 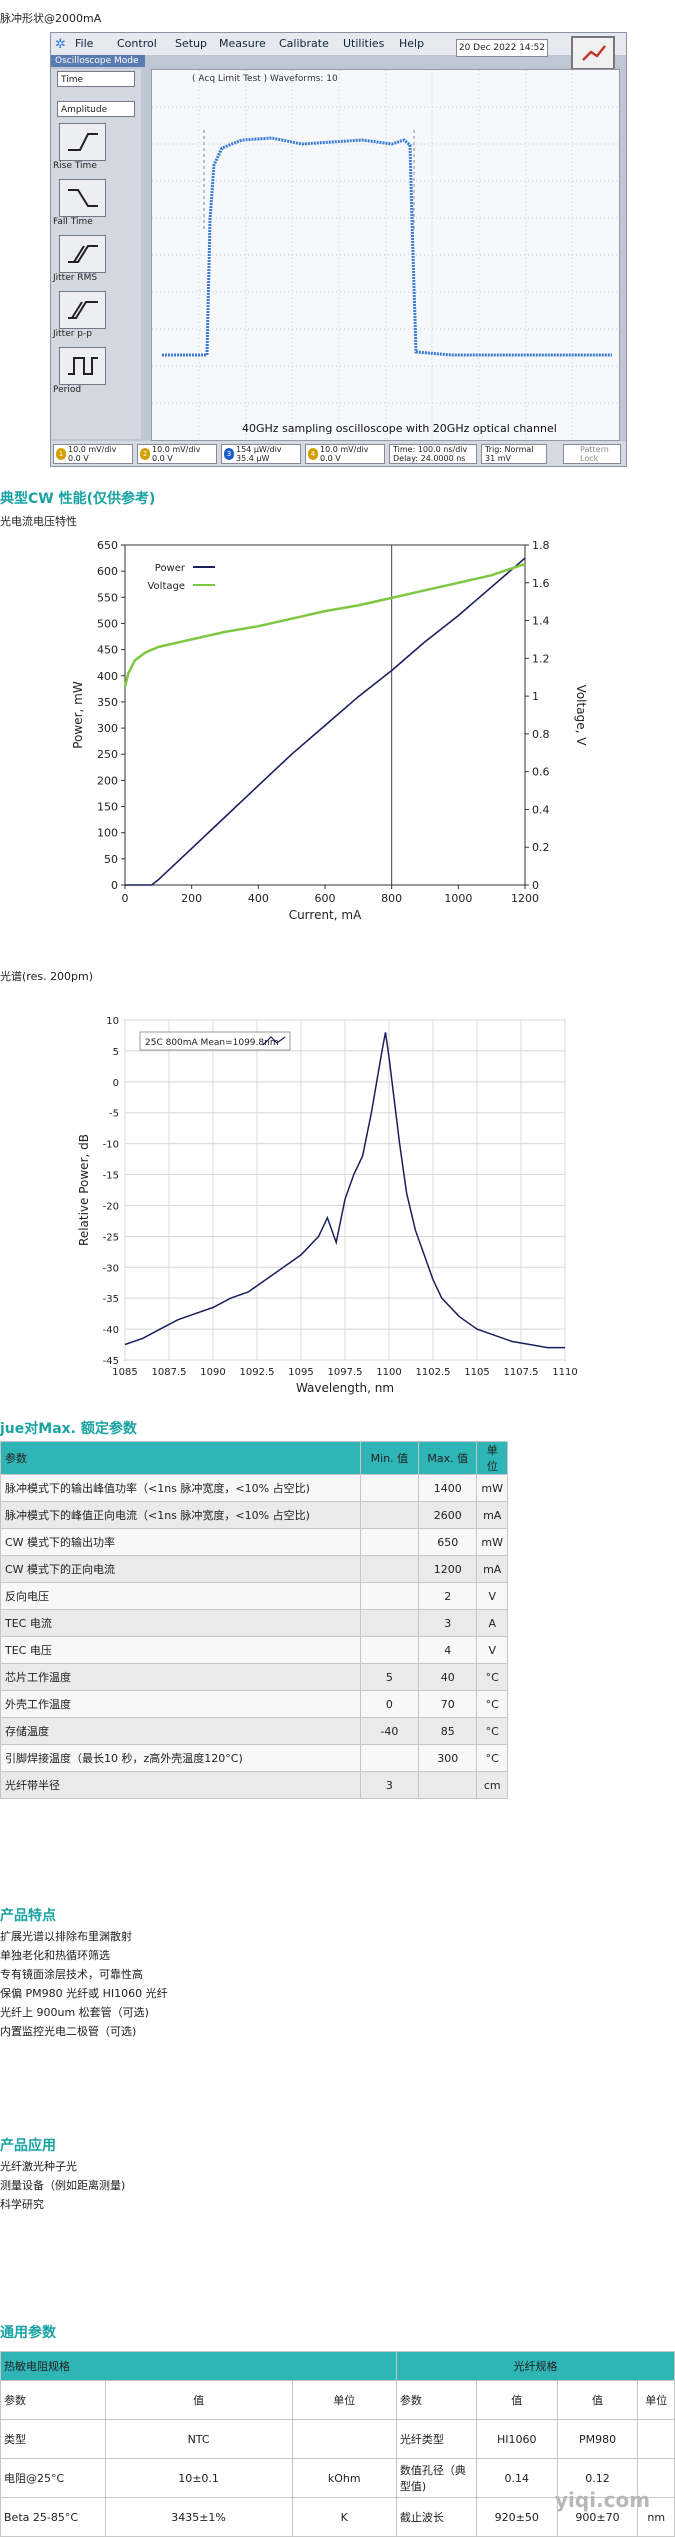 What do you see at coordinates (53, 2517) in the screenshot?
I see `general-cell: Beta 25-85°C` at bounding box center [53, 2517].